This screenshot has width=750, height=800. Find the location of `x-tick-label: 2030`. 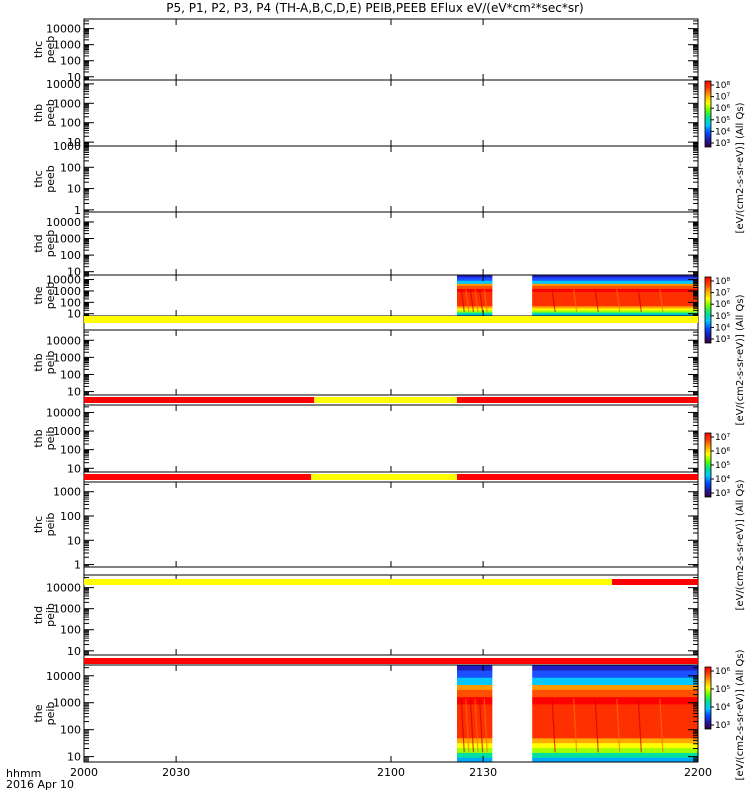

x-tick-label: 2030 is located at coordinates (176, 772).